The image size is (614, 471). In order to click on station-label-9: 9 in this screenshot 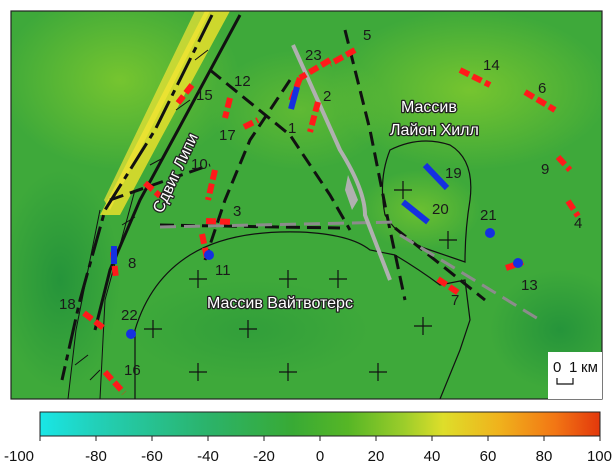, I will do `click(545, 169)`.